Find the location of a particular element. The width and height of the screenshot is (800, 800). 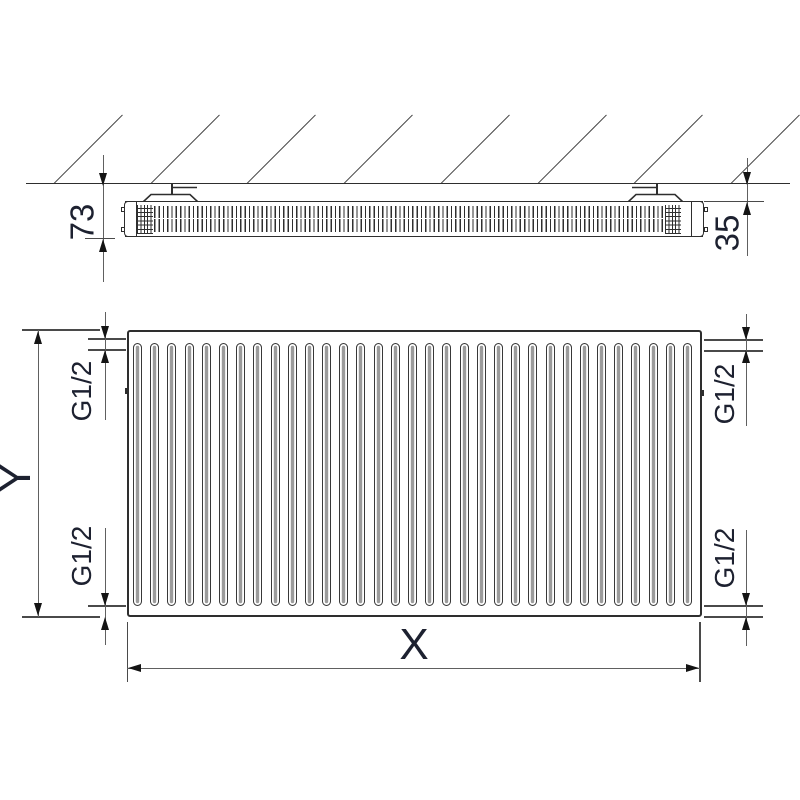

dim-thread-line-tl is located at coordinates (105, 366).